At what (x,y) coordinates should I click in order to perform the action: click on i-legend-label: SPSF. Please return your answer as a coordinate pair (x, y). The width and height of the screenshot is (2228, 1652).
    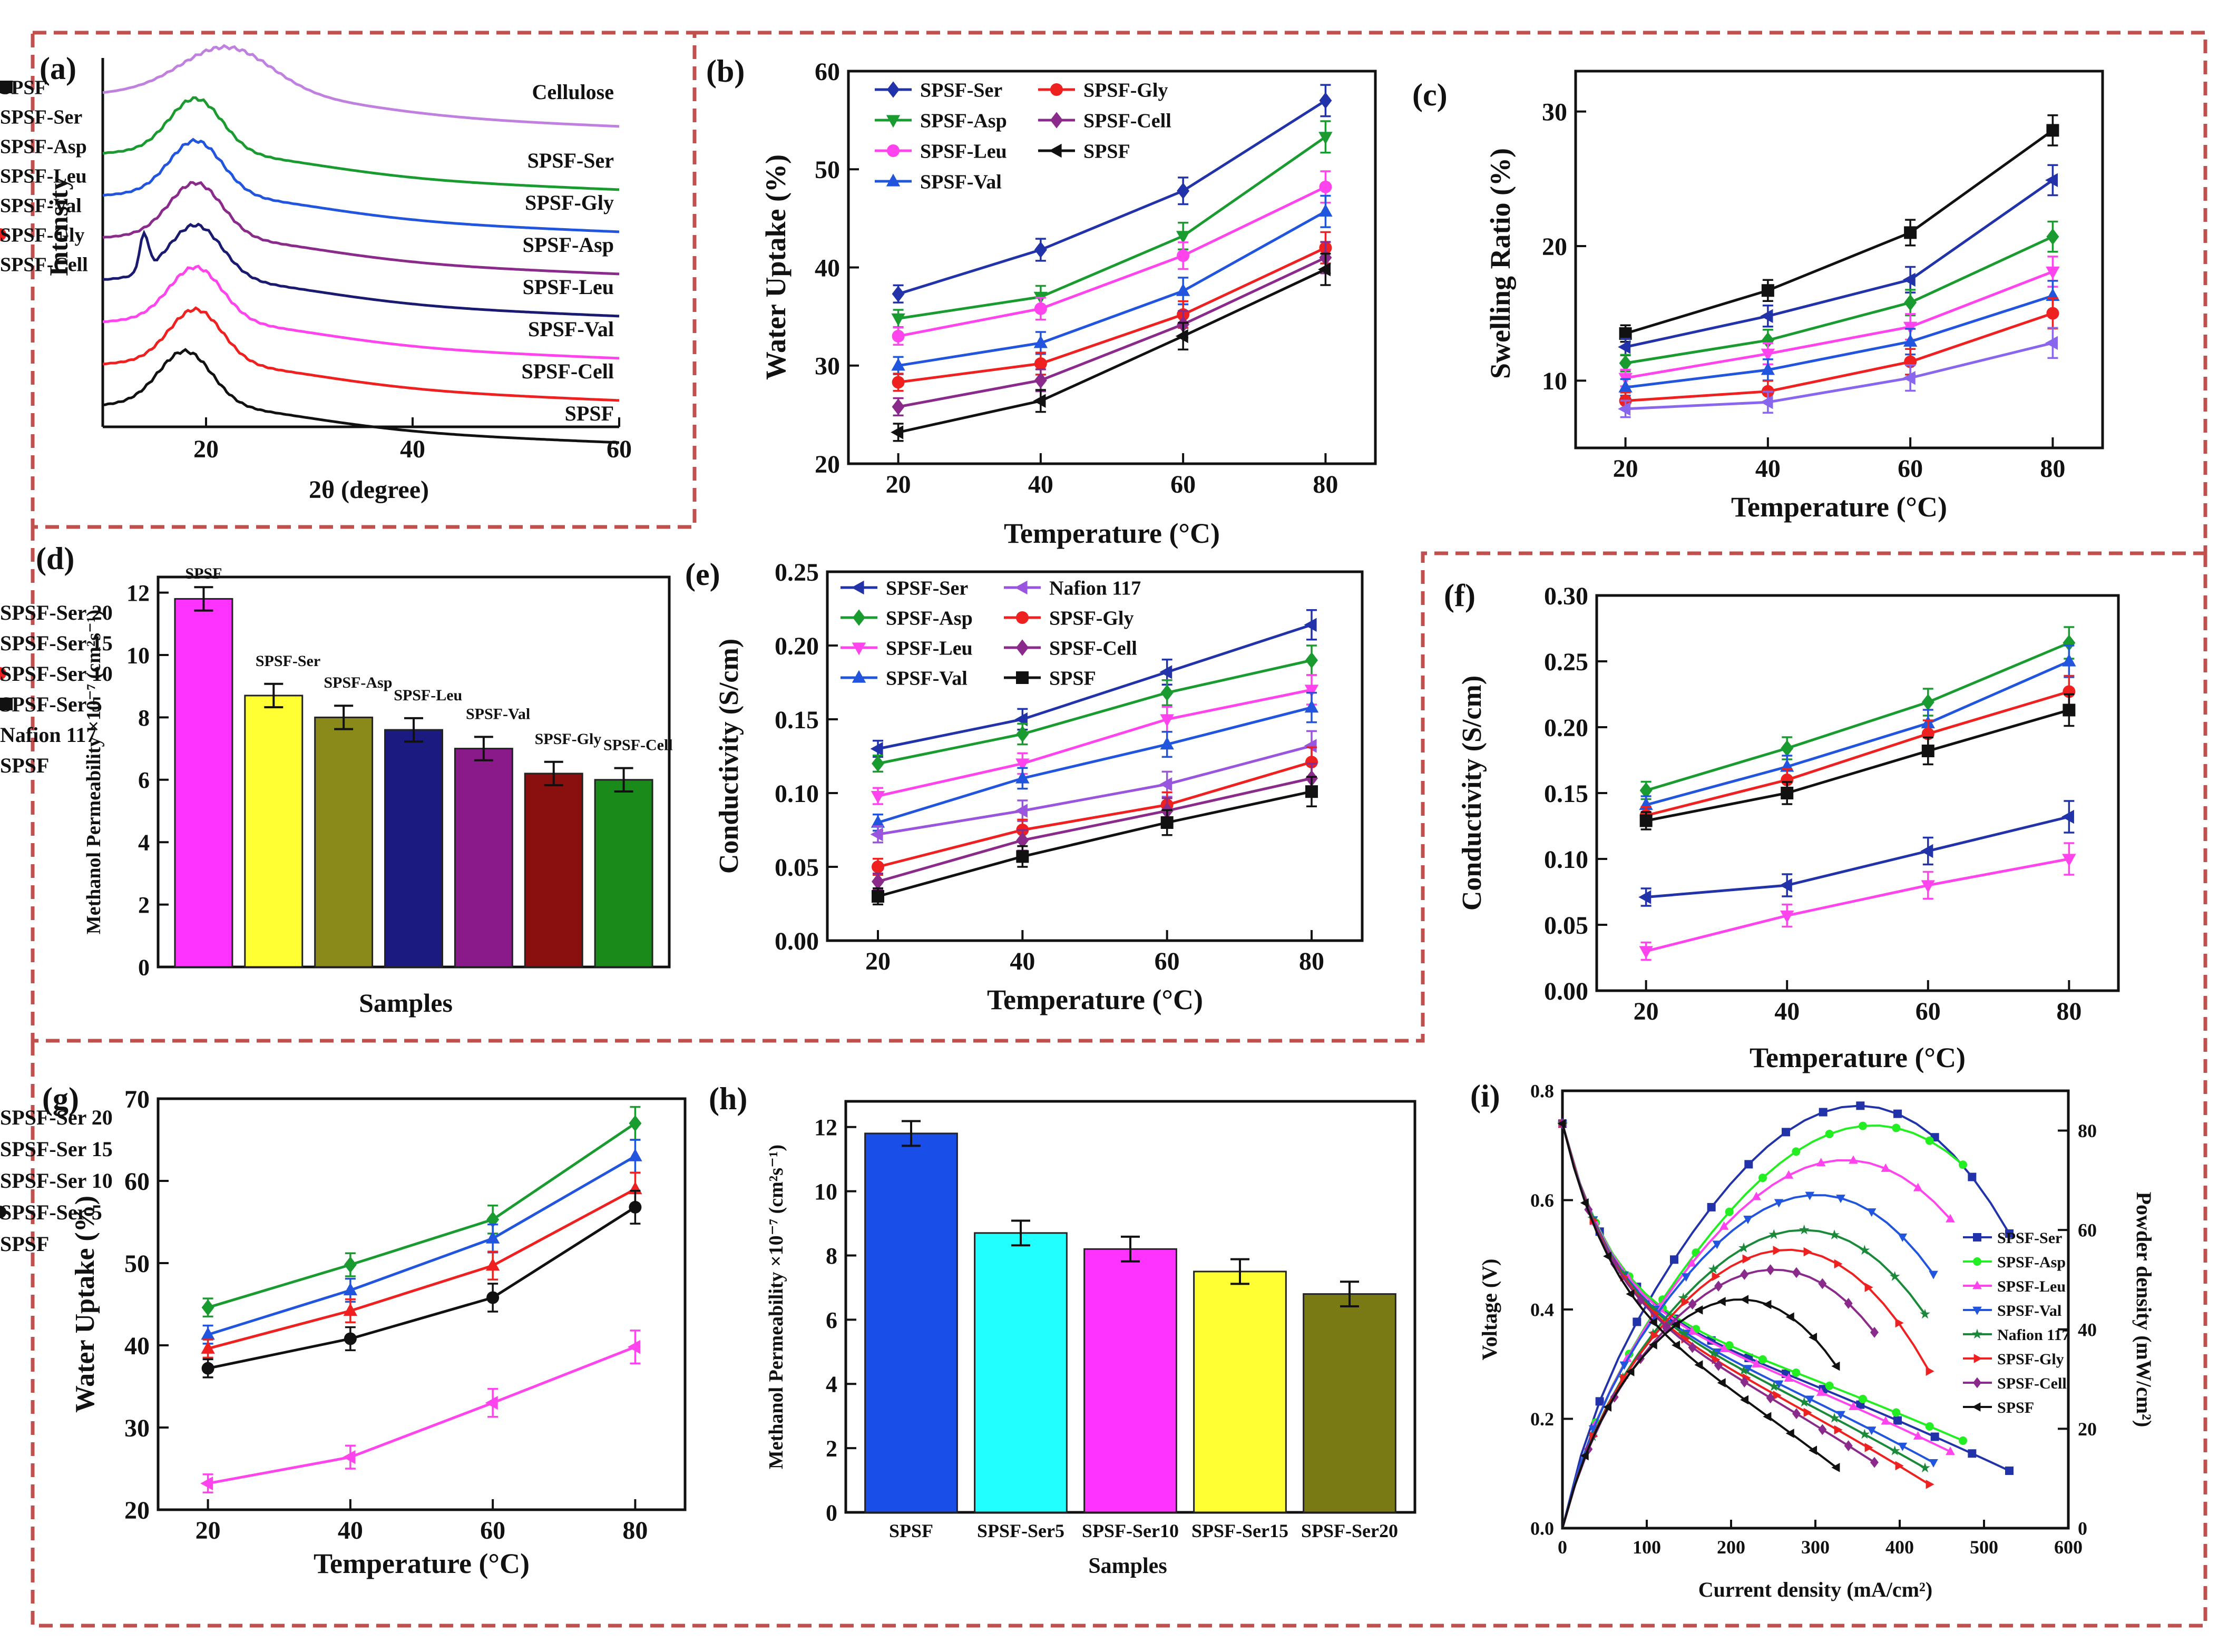
    Looking at the image, I should click on (2015, 1408).